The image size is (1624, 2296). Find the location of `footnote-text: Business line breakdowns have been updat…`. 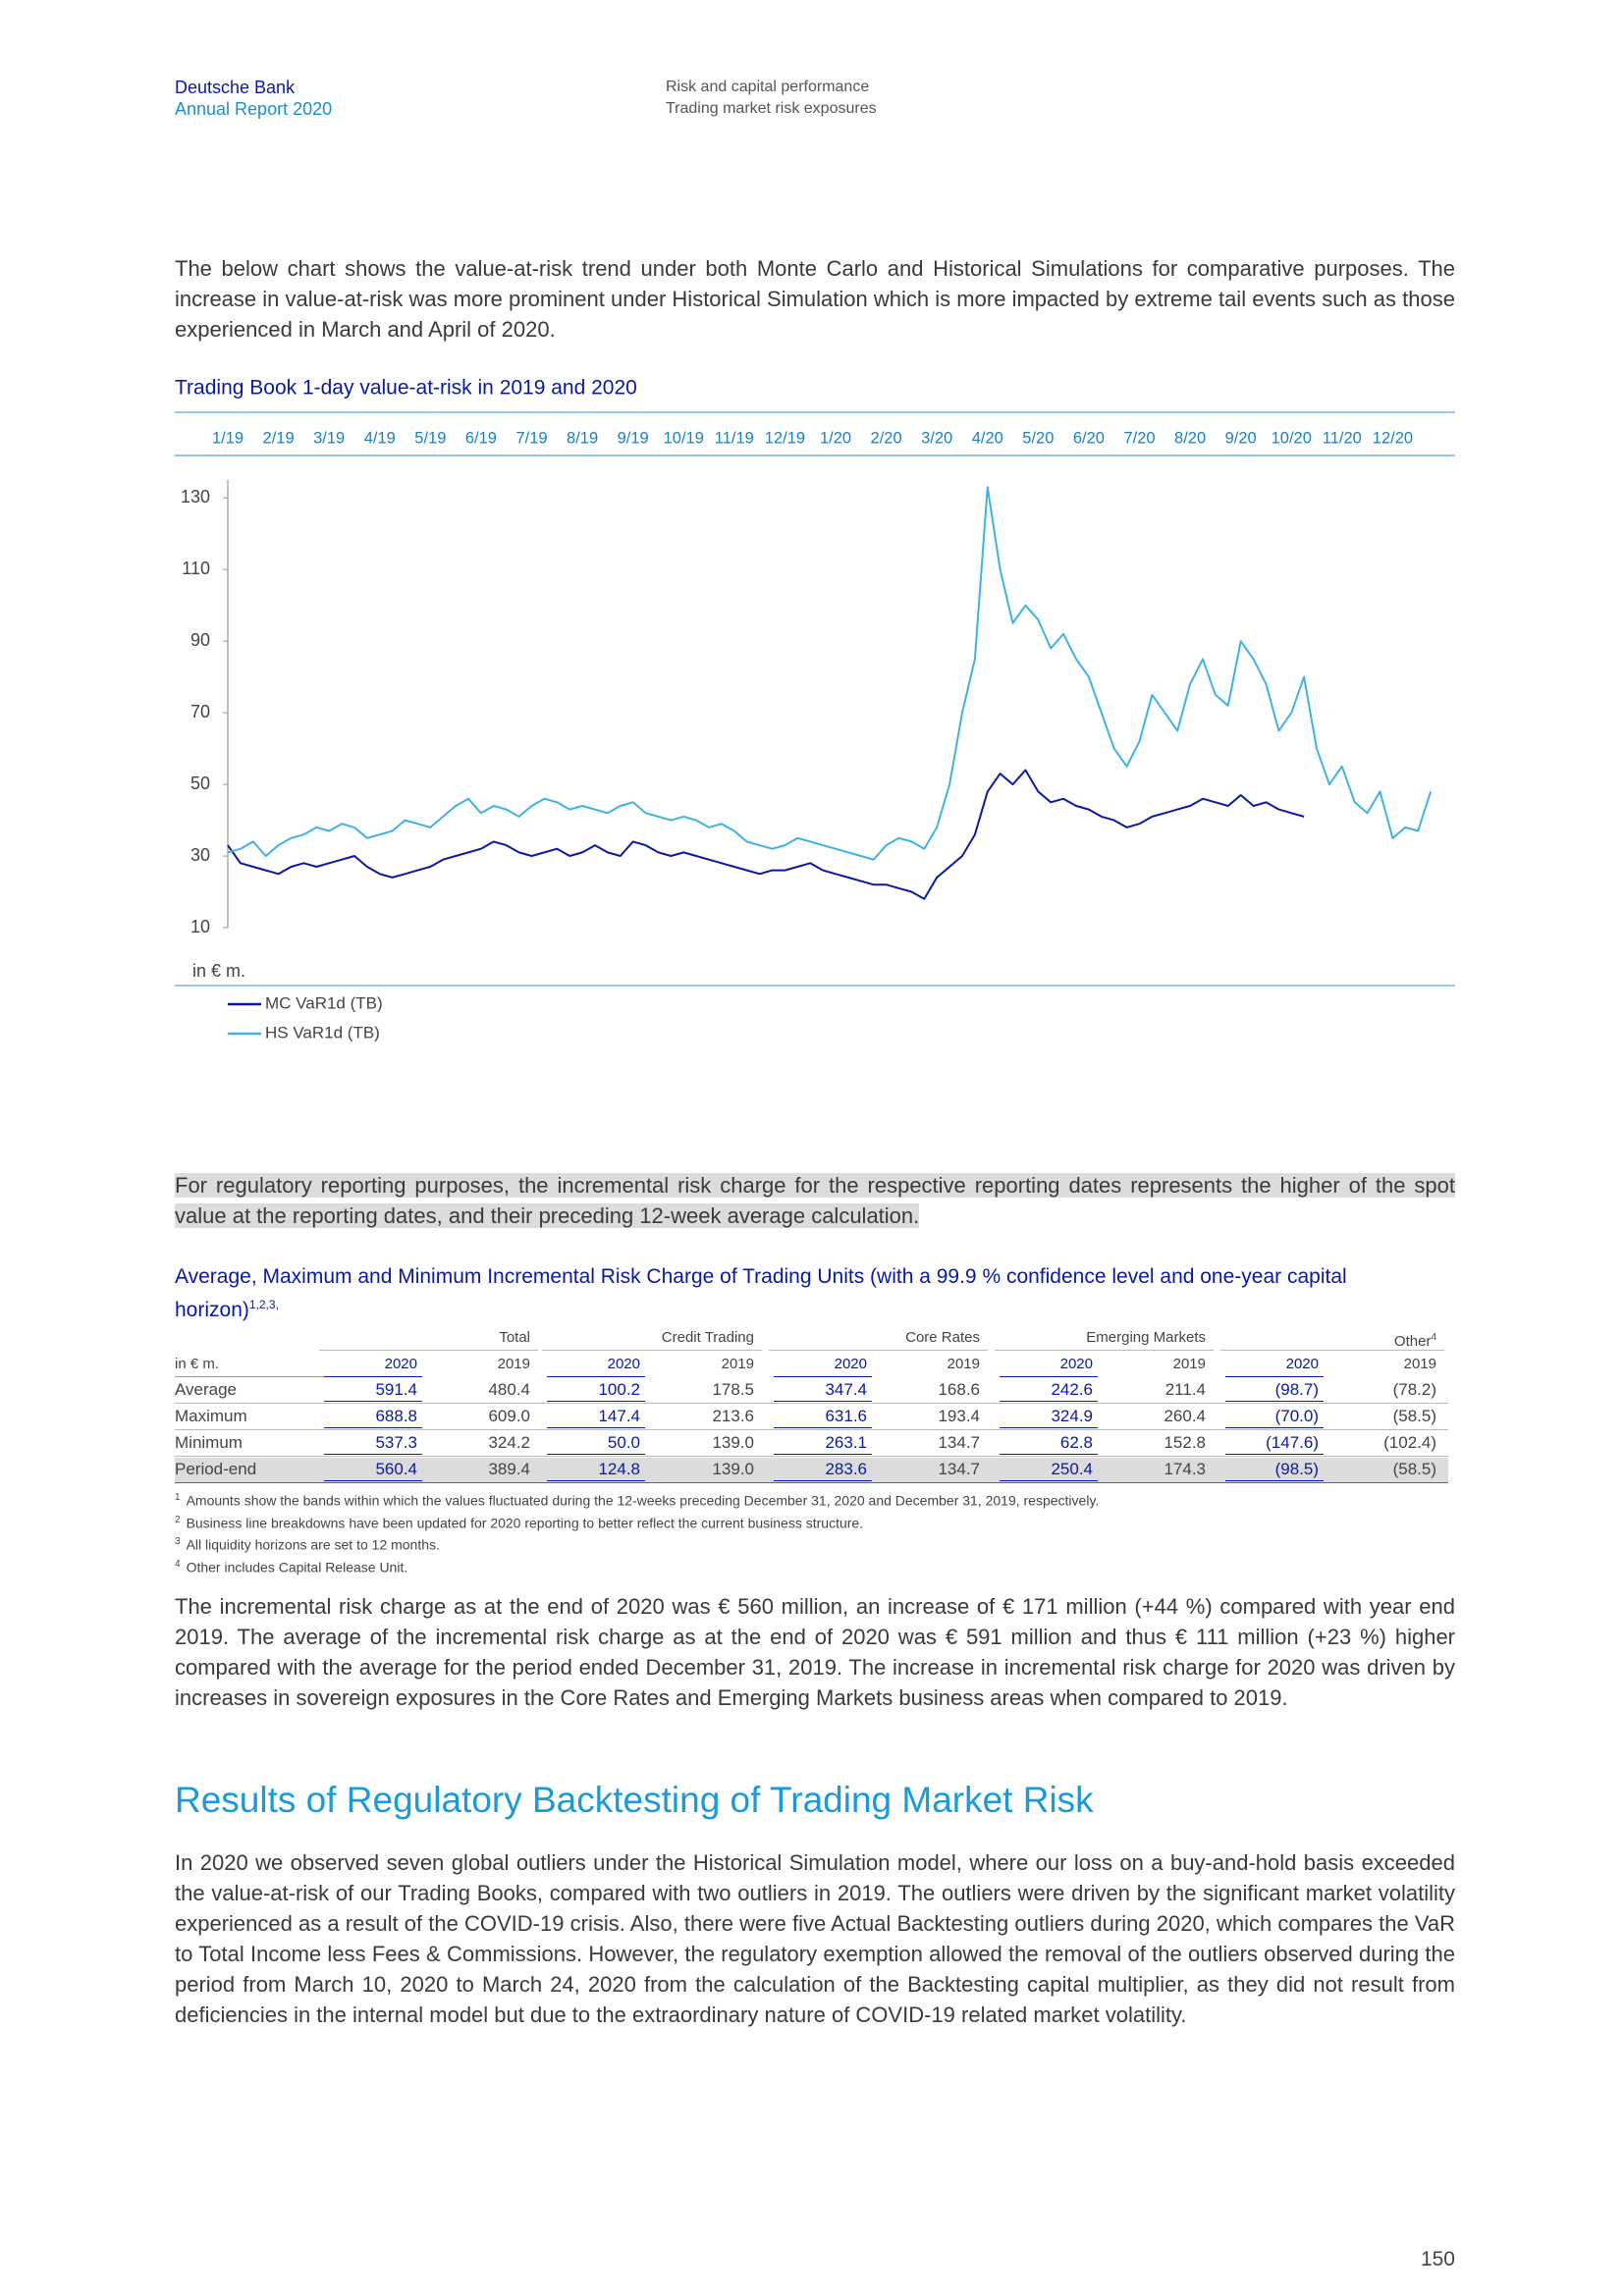

footnote-text: Business line breakdowns have been updat… is located at coordinates (525, 1523).